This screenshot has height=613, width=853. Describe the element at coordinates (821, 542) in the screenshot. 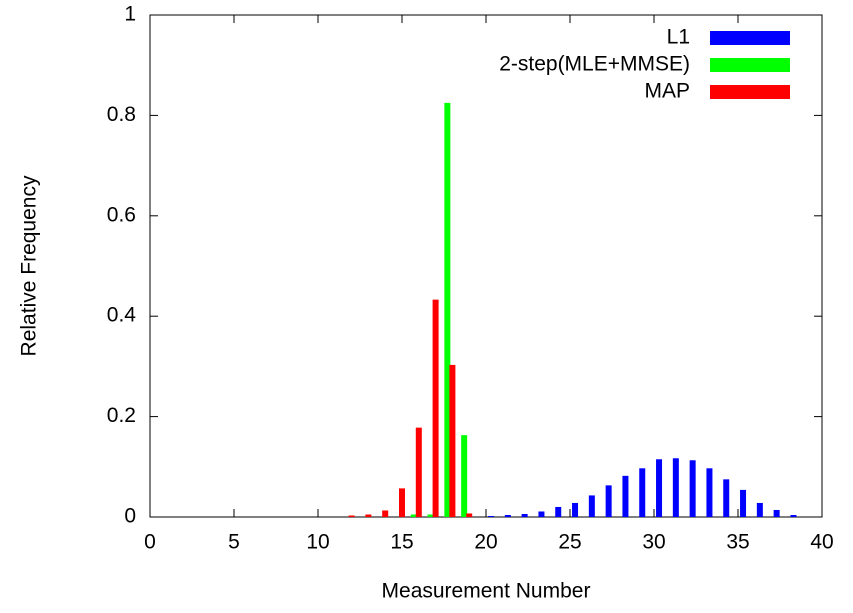

I see `x-tick-label: 40` at that location.